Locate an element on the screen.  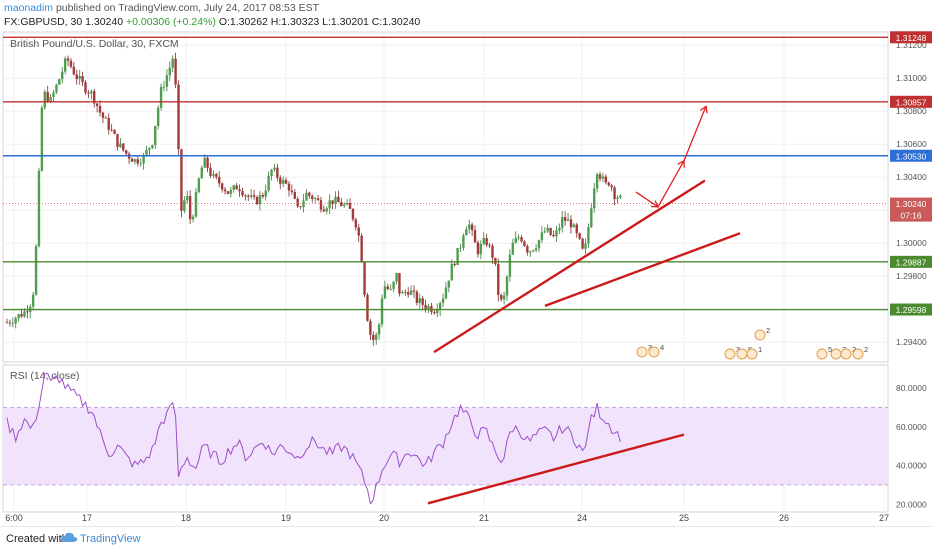
rsi-trend-line is located at coordinates (556, 469).